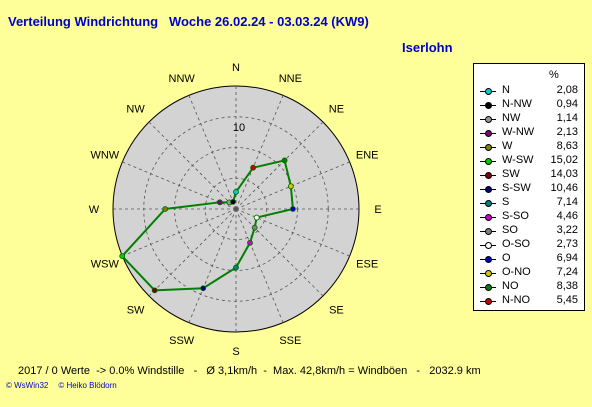 The image size is (592, 407). I want to click on data-point-e, so click(293, 209).